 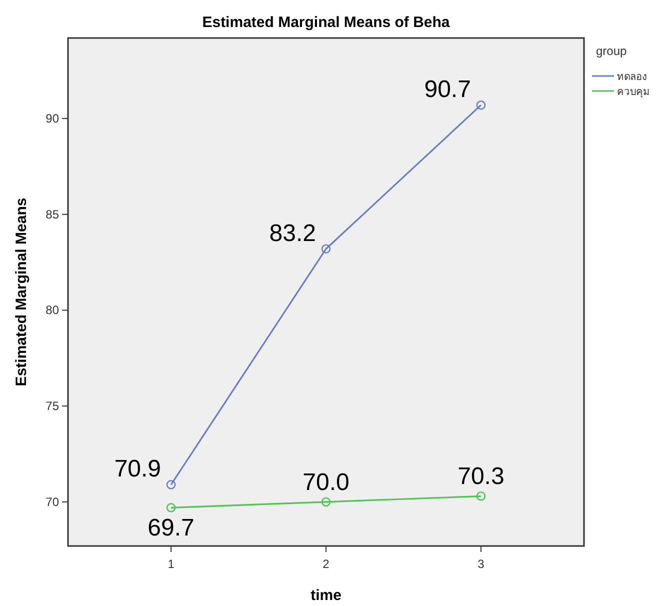 What do you see at coordinates (53, 501) in the screenshot?
I see `y-tick-label: 70` at bounding box center [53, 501].